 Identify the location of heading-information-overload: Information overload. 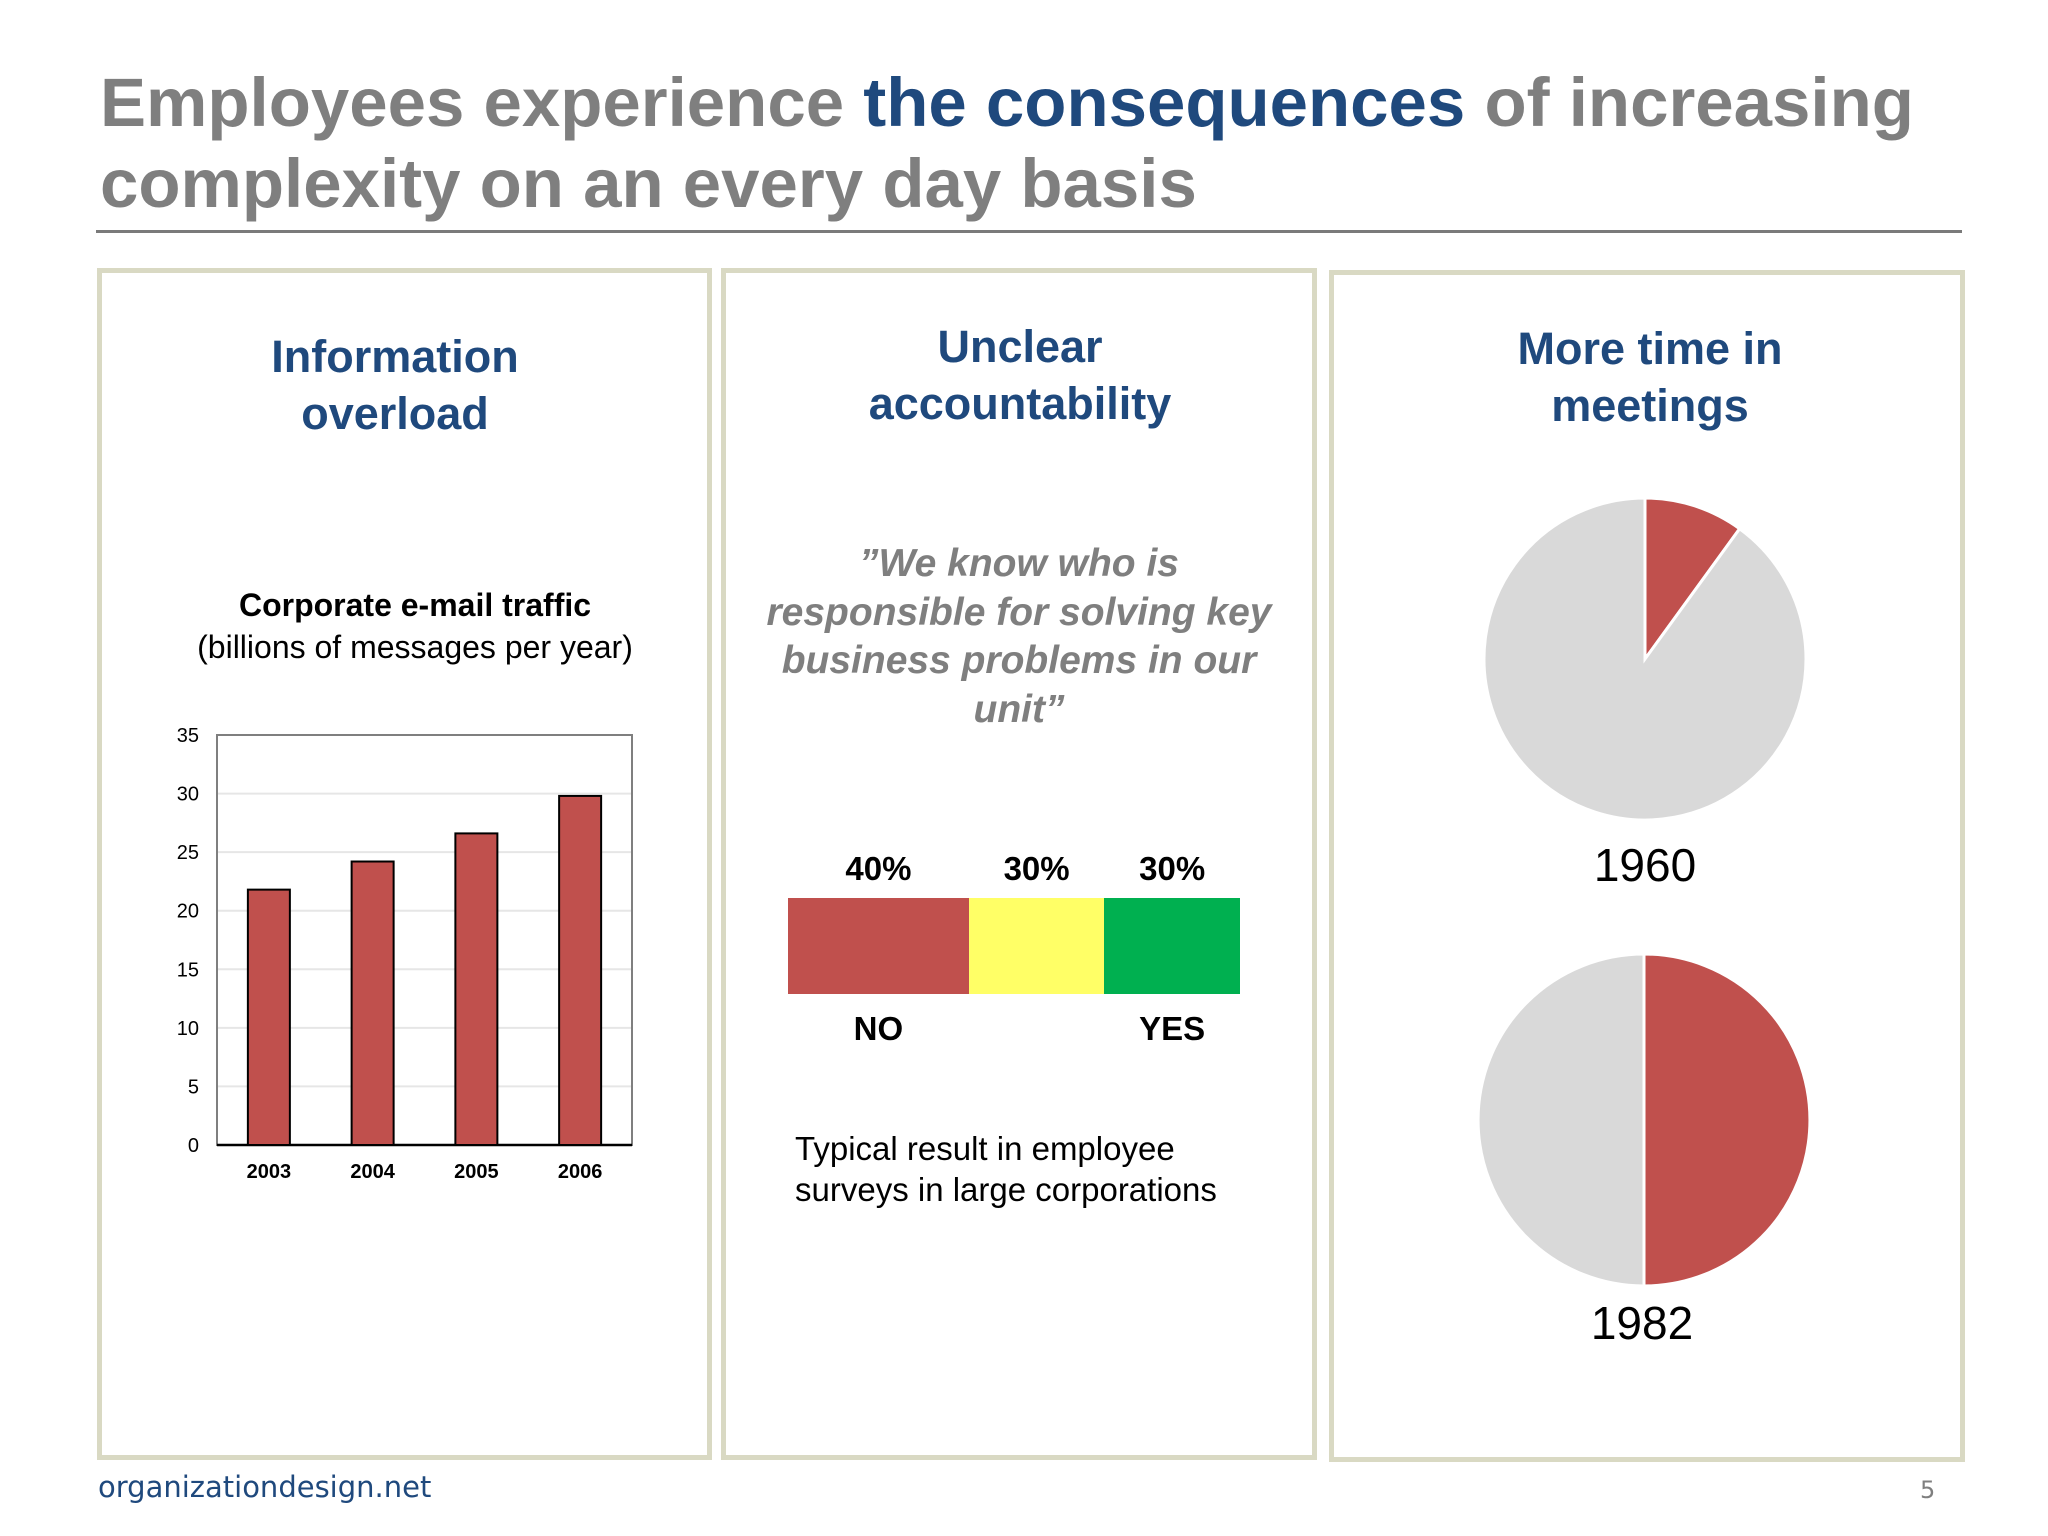
(395, 385).